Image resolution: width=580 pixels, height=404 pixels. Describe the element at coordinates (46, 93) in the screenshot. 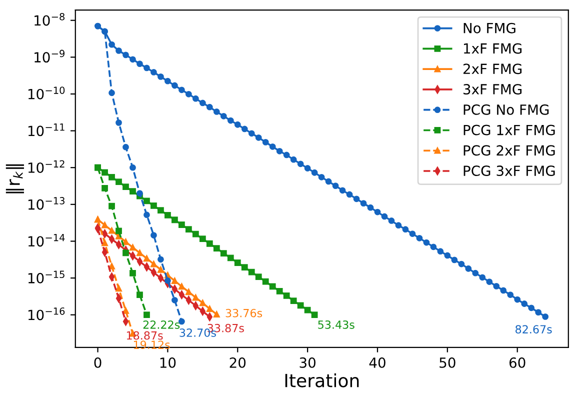

I see `y-tick-label: 10$^{−10}$` at that location.